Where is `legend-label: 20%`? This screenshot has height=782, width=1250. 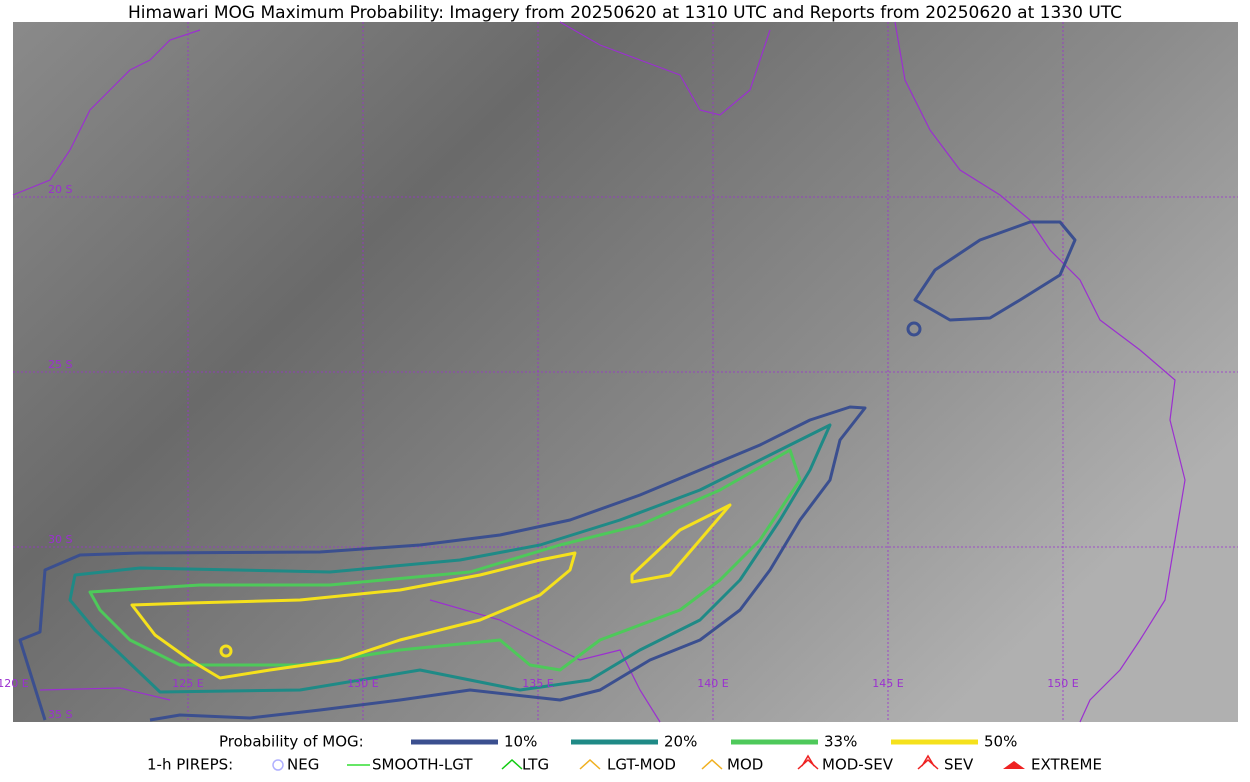
legend-label: 20% is located at coordinates (680, 742).